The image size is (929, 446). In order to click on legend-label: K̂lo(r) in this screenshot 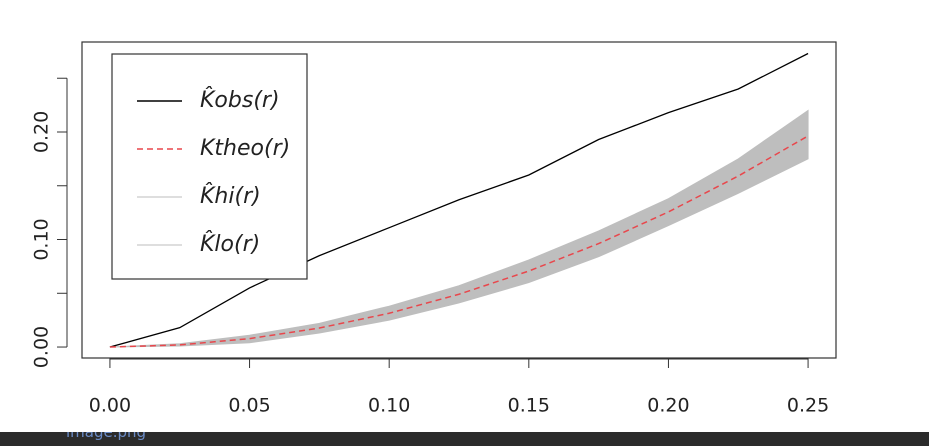, I will do `click(230, 244)`.